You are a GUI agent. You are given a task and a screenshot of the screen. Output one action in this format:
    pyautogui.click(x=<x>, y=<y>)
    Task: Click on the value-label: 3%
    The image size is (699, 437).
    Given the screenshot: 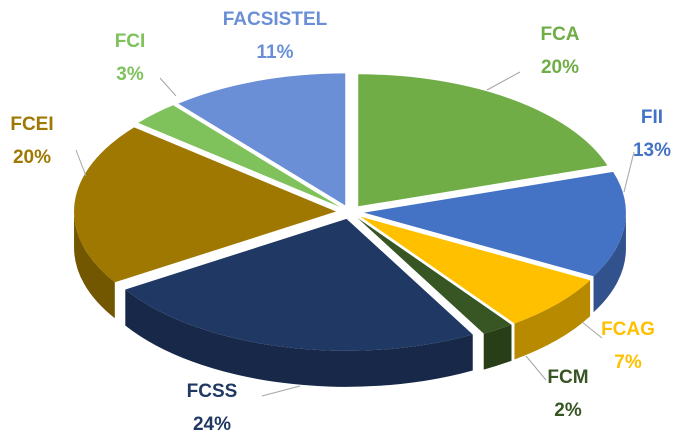 What is the action you would take?
    pyautogui.click(x=130, y=74)
    